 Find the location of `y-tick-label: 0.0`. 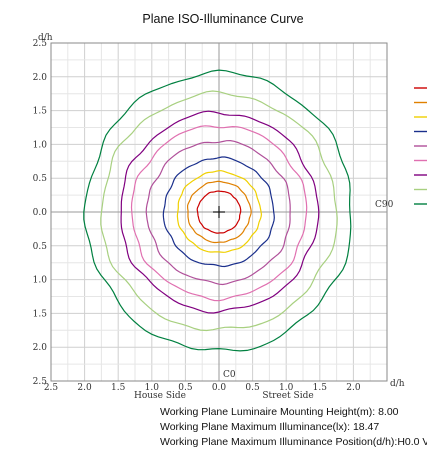

y-tick-label: 0.0 is located at coordinates (40, 213).